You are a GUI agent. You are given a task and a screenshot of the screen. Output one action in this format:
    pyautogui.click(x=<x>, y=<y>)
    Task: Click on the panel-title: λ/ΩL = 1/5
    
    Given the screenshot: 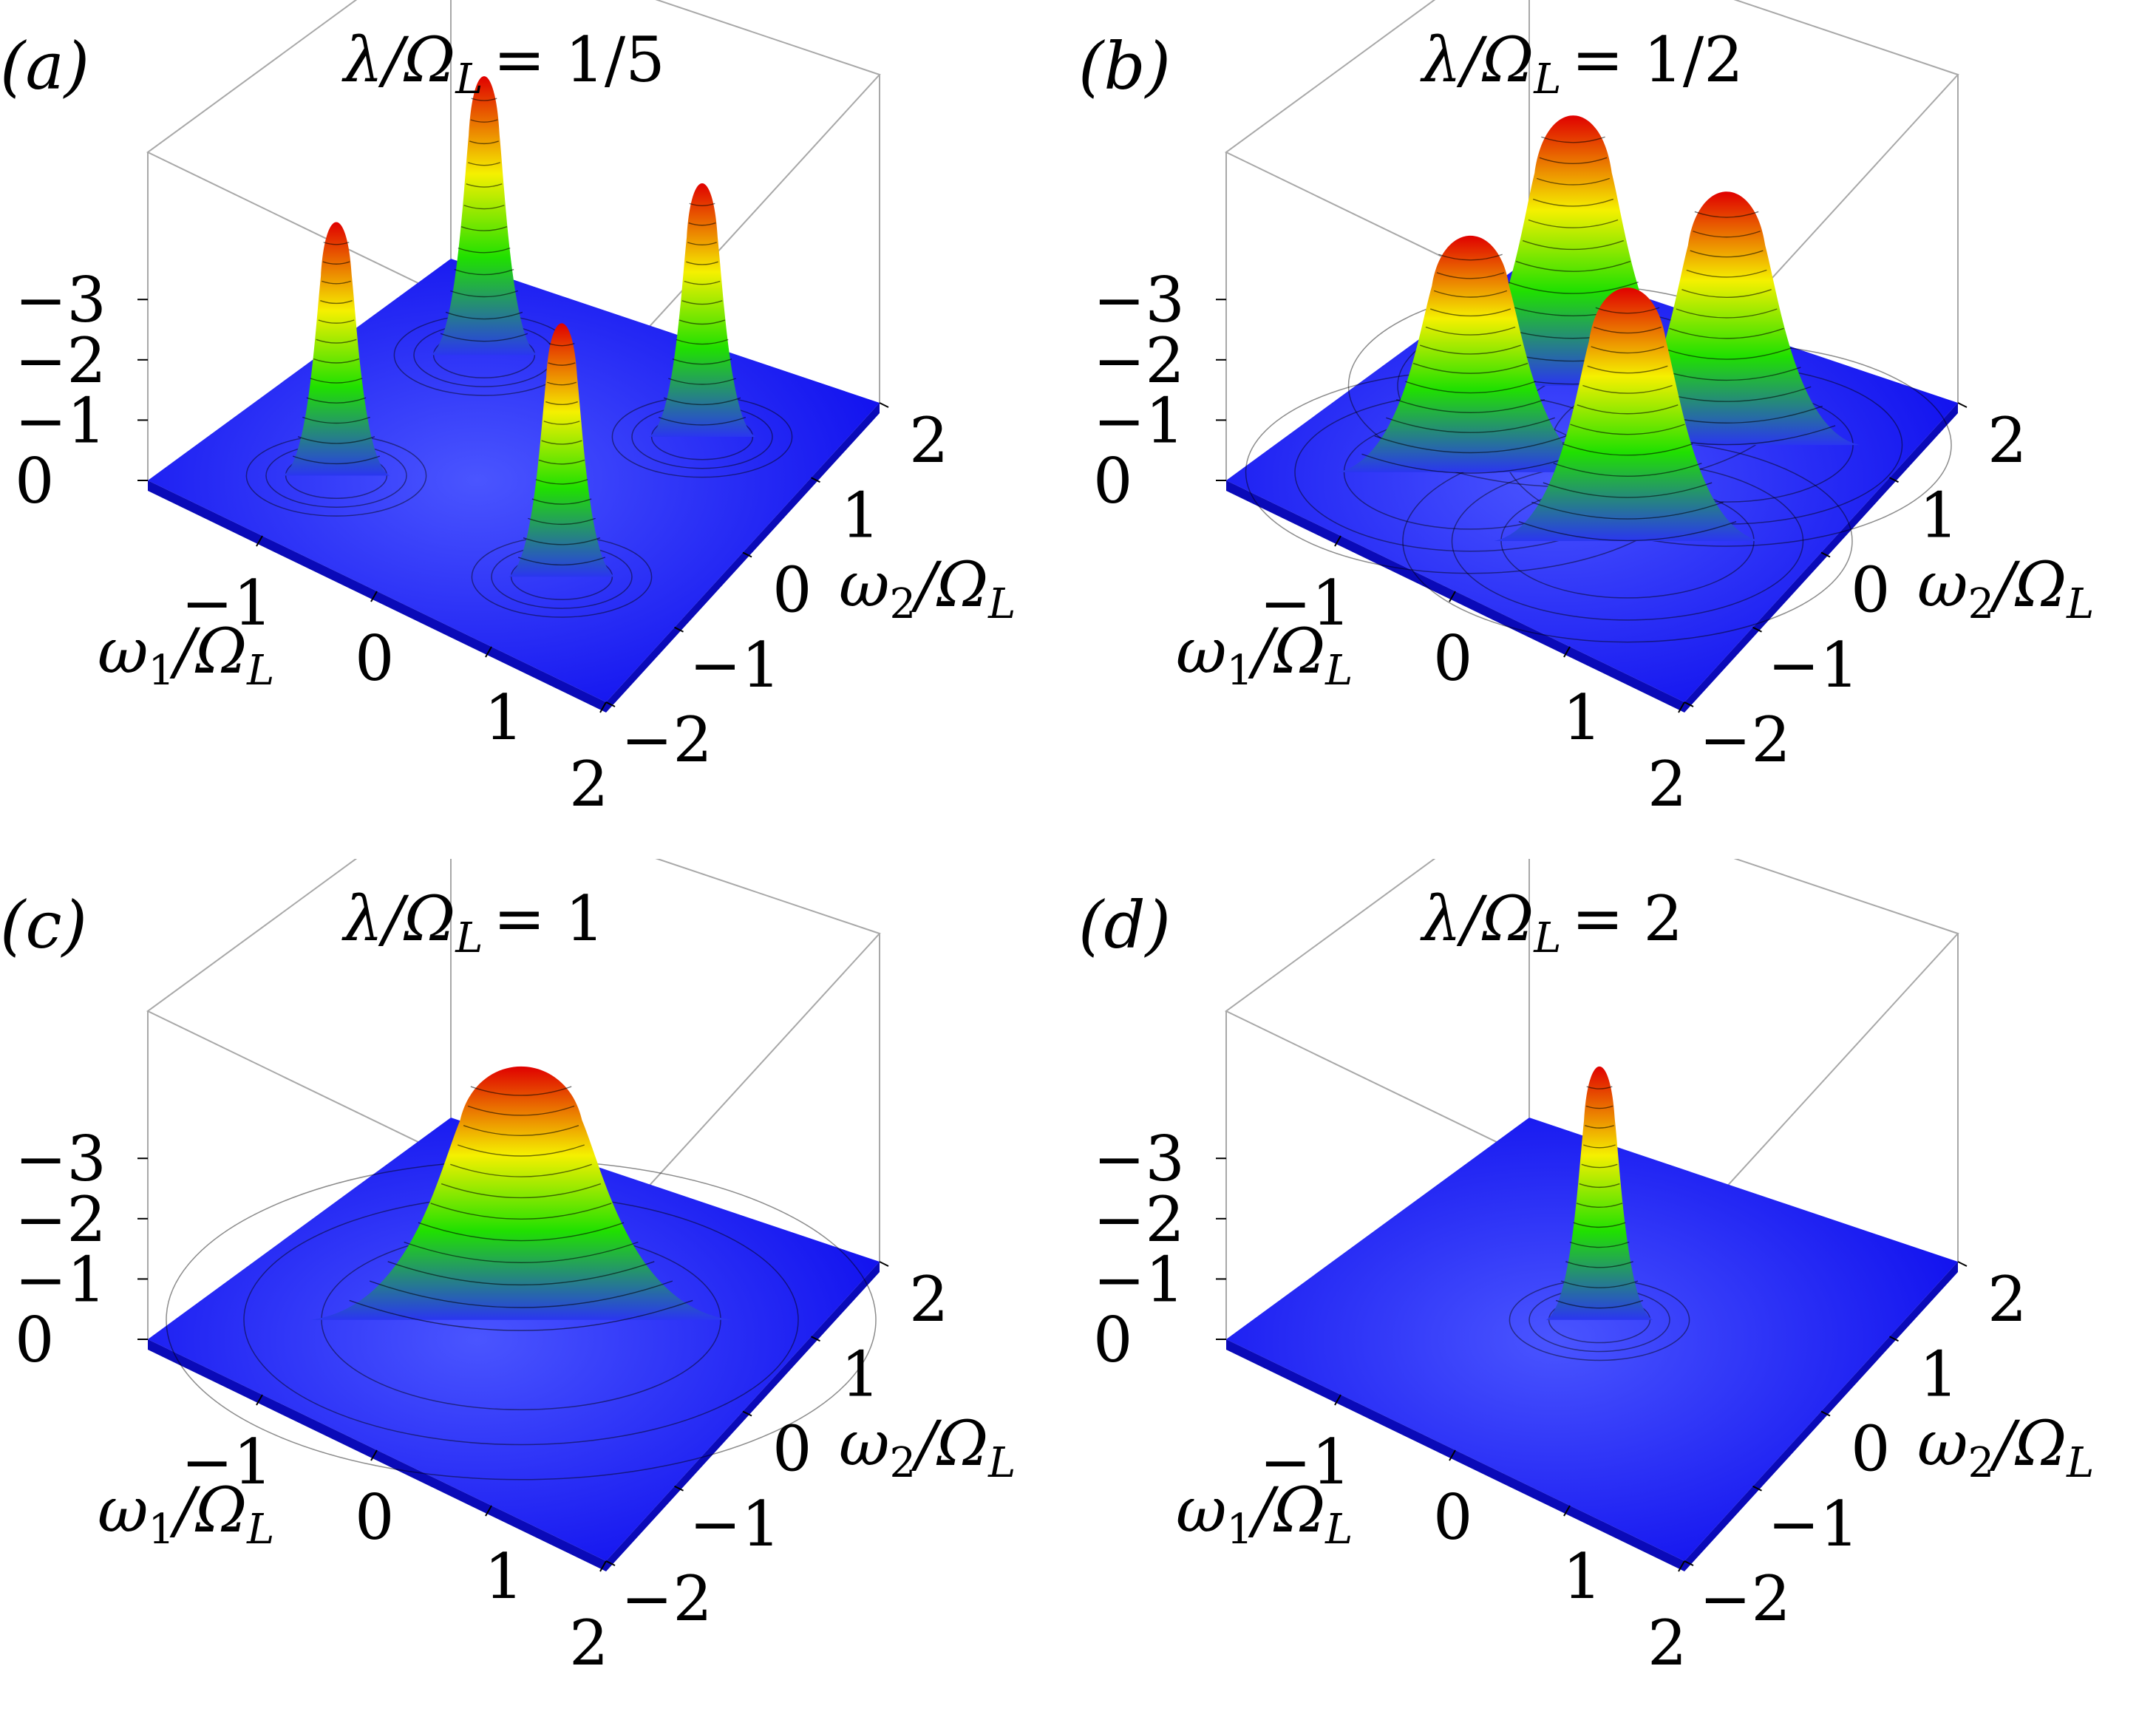 What is the action you would take?
    pyautogui.click(x=503, y=63)
    